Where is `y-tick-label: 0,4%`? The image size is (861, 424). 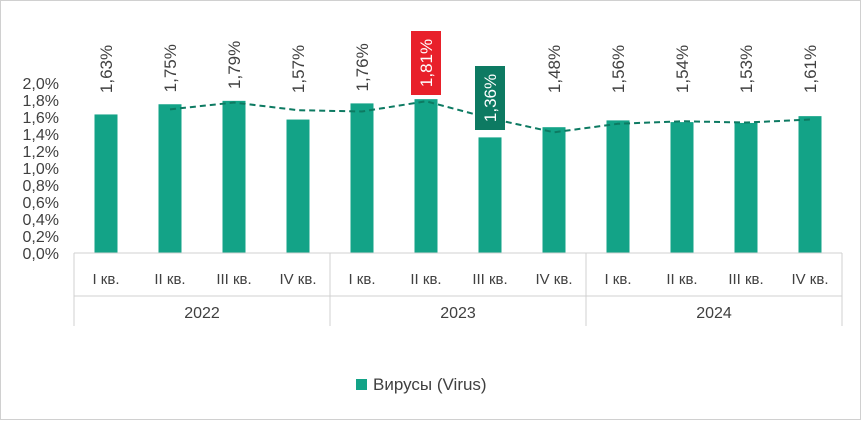
y-tick-label: 0,4% is located at coordinates (41, 220).